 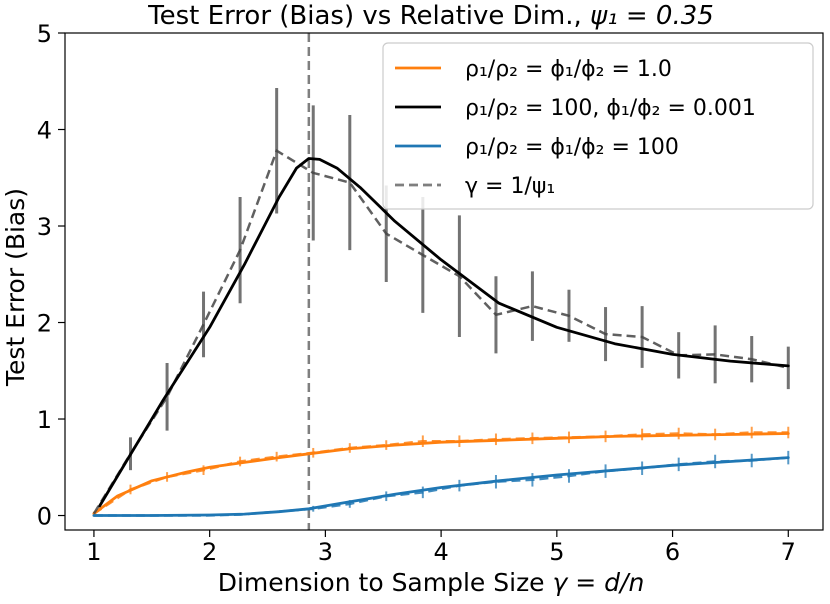 What do you see at coordinates (44, 227) in the screenshot?
I see `y-tick-label: 3` at bounding box center [44, 227].